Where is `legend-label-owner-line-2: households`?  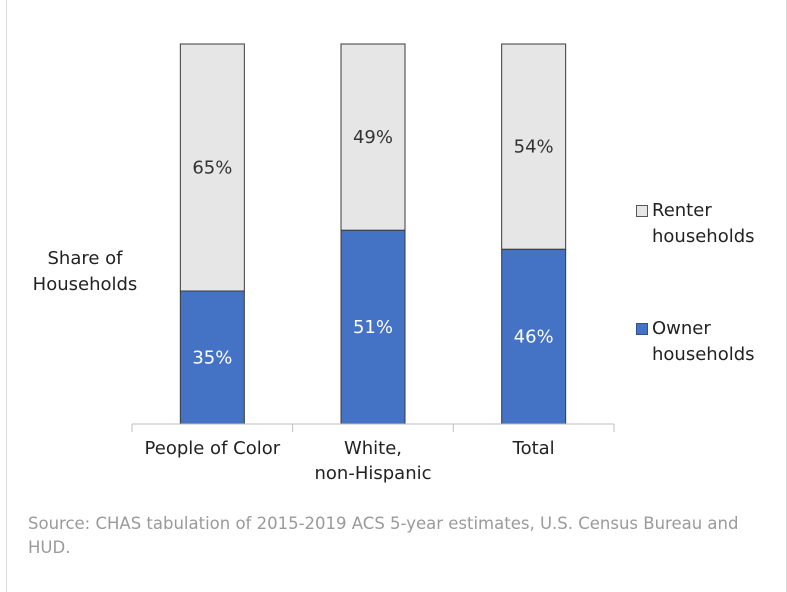 legend-label-owner-line-2: households is located at coordinates (703, 355).